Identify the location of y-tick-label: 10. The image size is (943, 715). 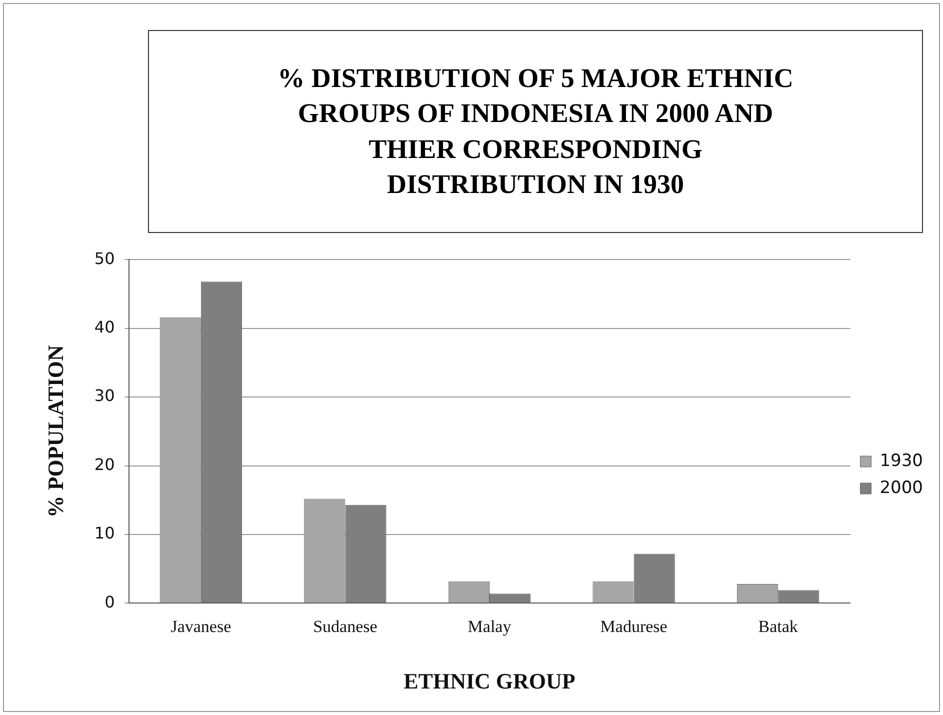
(104, 533).